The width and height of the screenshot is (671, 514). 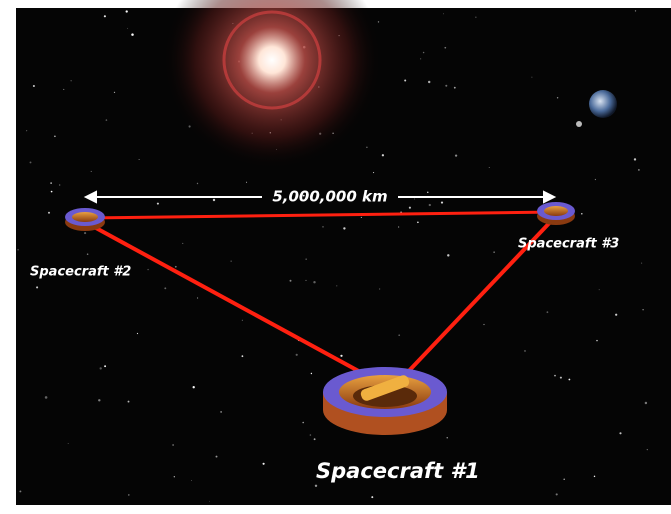 I want to click on earth, so click(x=603, y=104).